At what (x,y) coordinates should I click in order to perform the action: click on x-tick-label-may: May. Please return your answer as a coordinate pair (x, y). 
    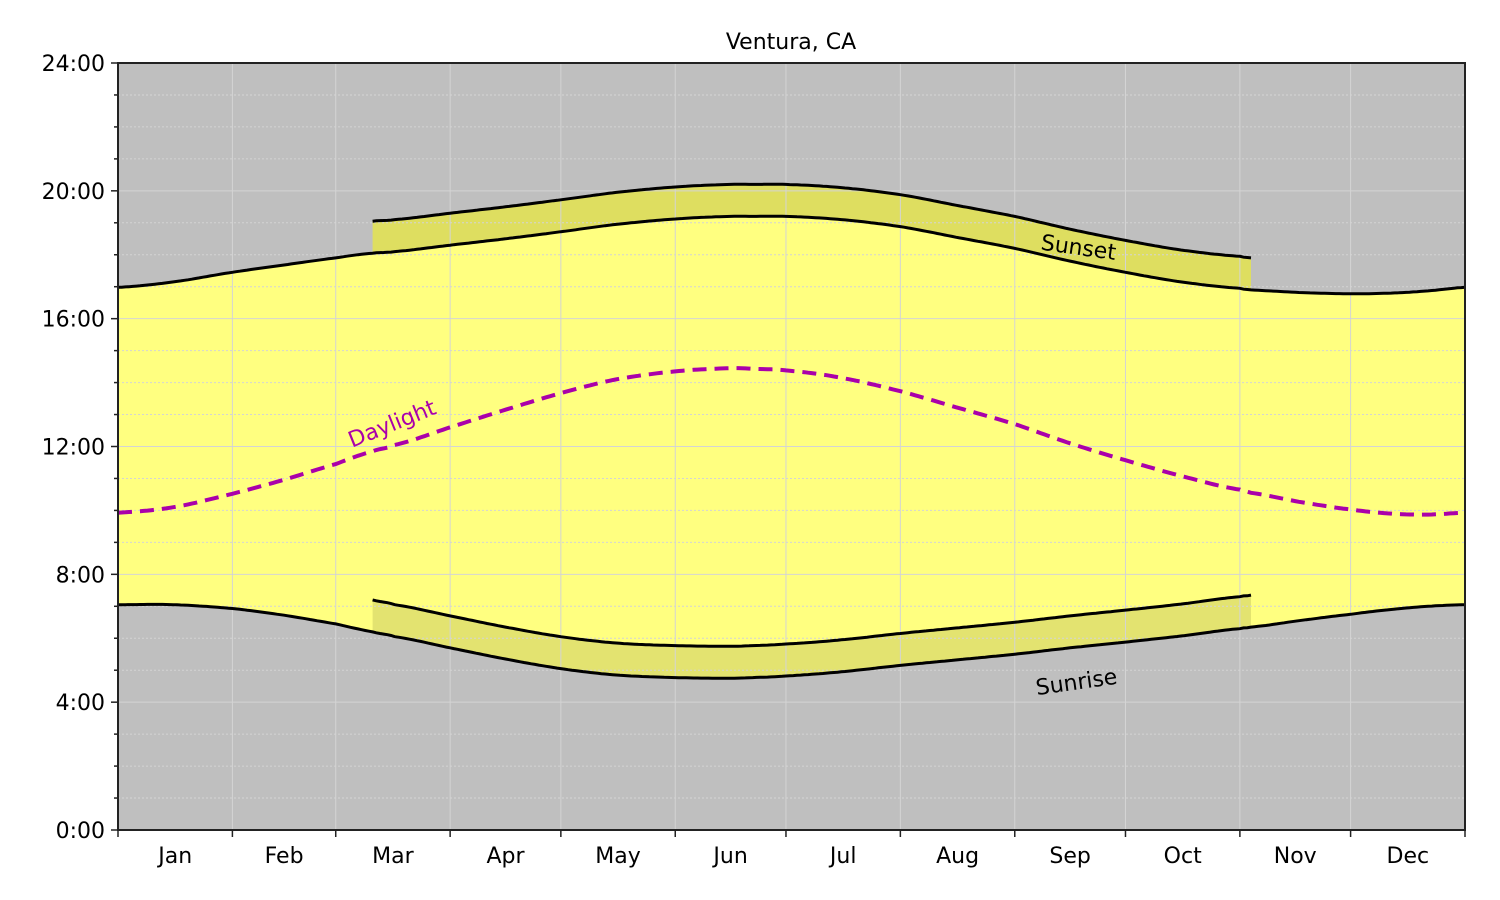
    Looking at the image, I should click on (617, 856).